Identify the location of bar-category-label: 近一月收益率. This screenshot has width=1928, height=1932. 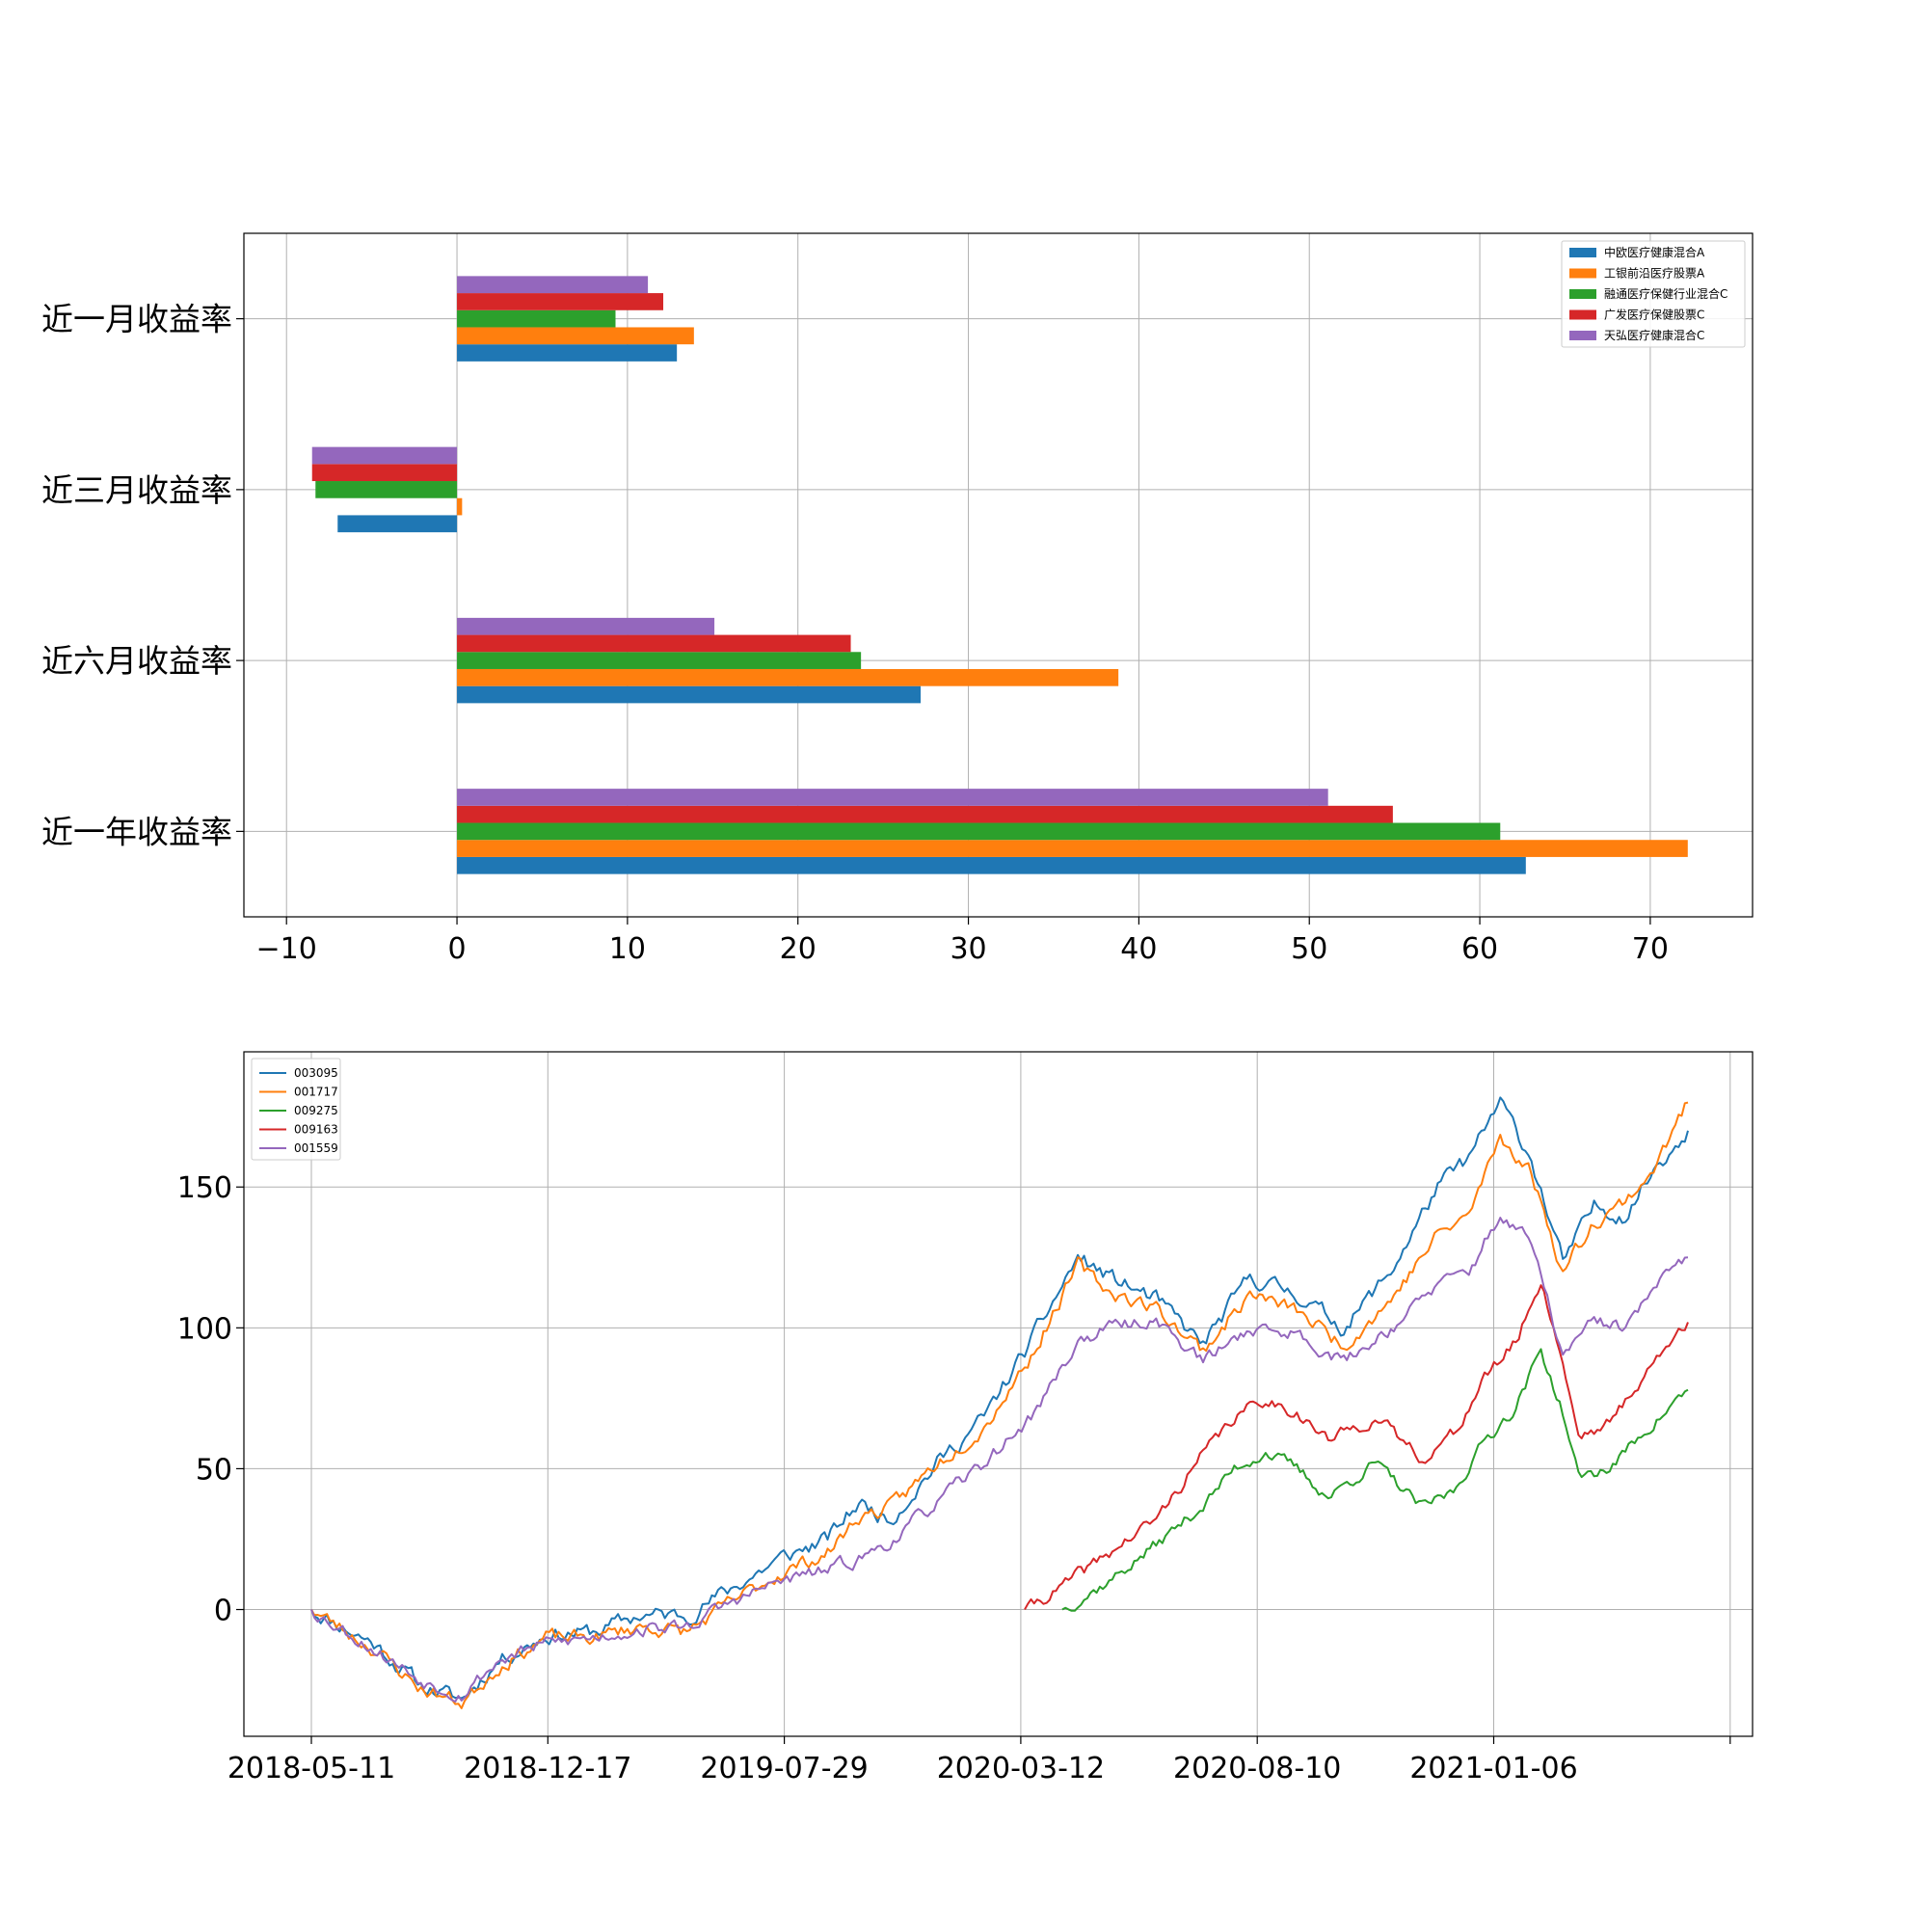
(137, 320).